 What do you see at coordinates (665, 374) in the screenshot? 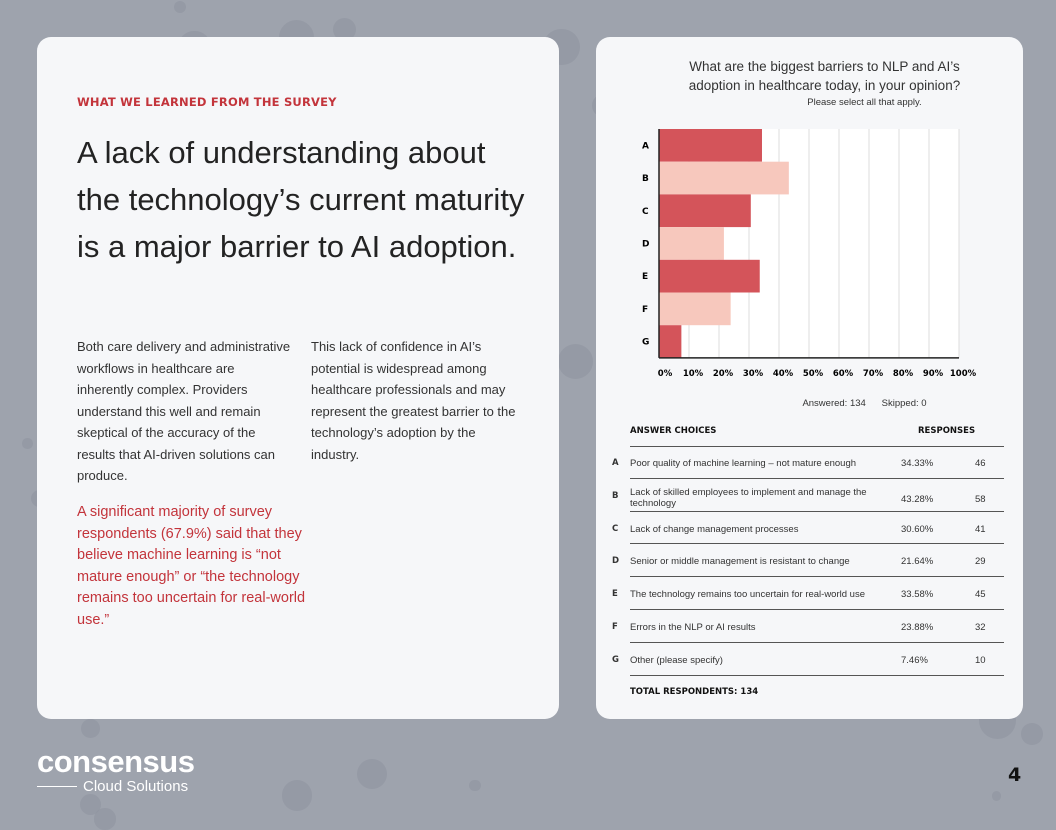
I see `x-tick-label: 0%` at bounding box center [665, 374].